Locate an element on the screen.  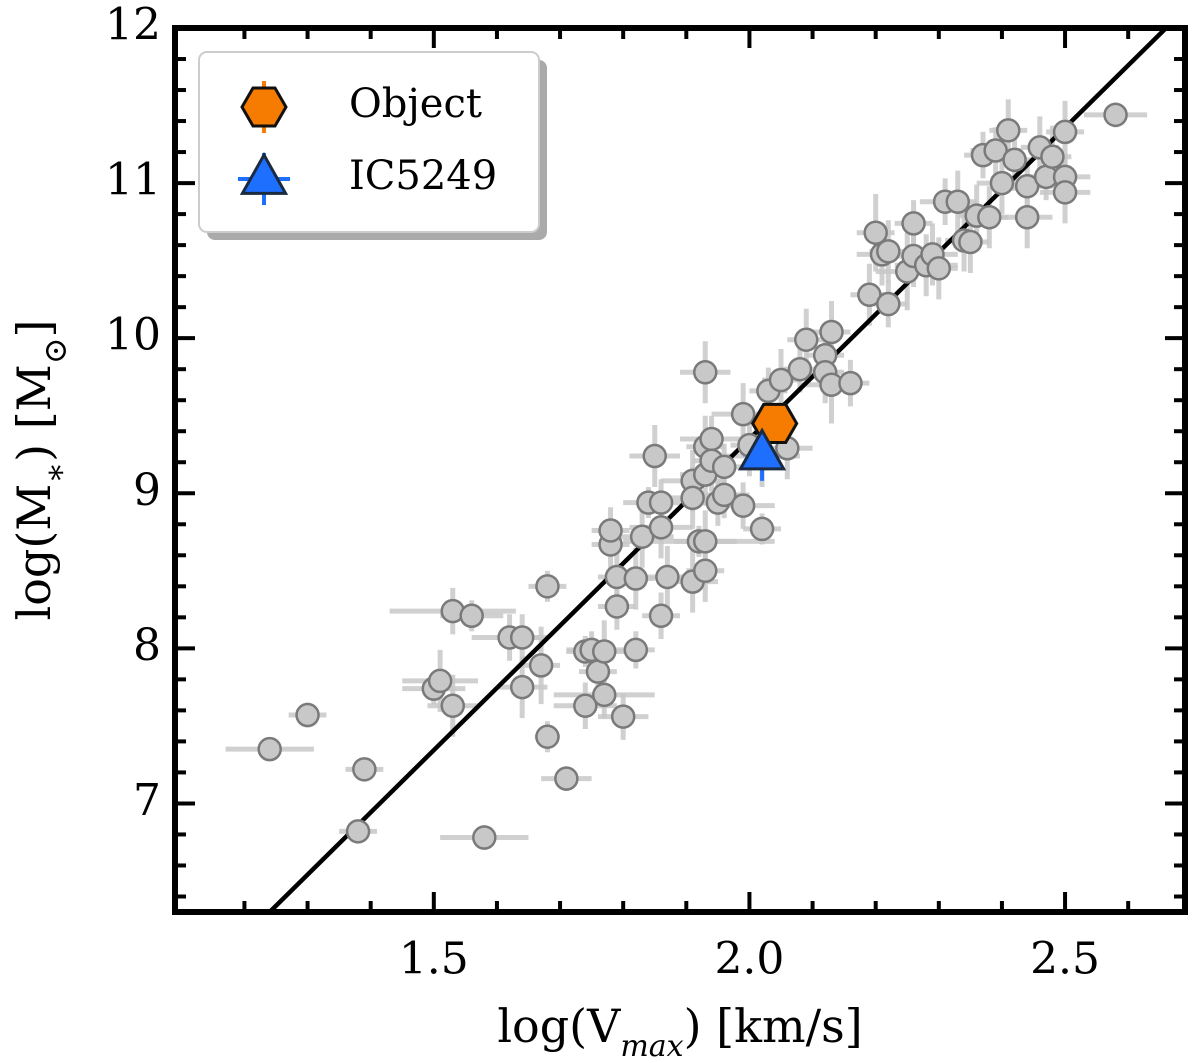
y-tick-label: 9 is located at coordinates (147, 490).